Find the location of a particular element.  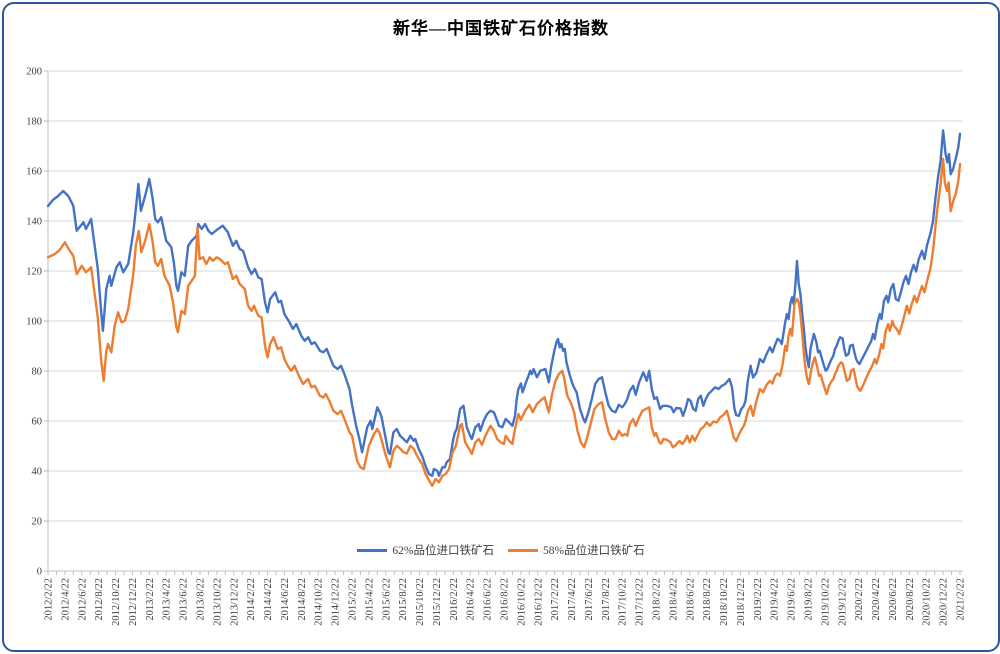

x-tick-label-2019/10/22: 2019/10/22 is located at coordinates (825, 602).